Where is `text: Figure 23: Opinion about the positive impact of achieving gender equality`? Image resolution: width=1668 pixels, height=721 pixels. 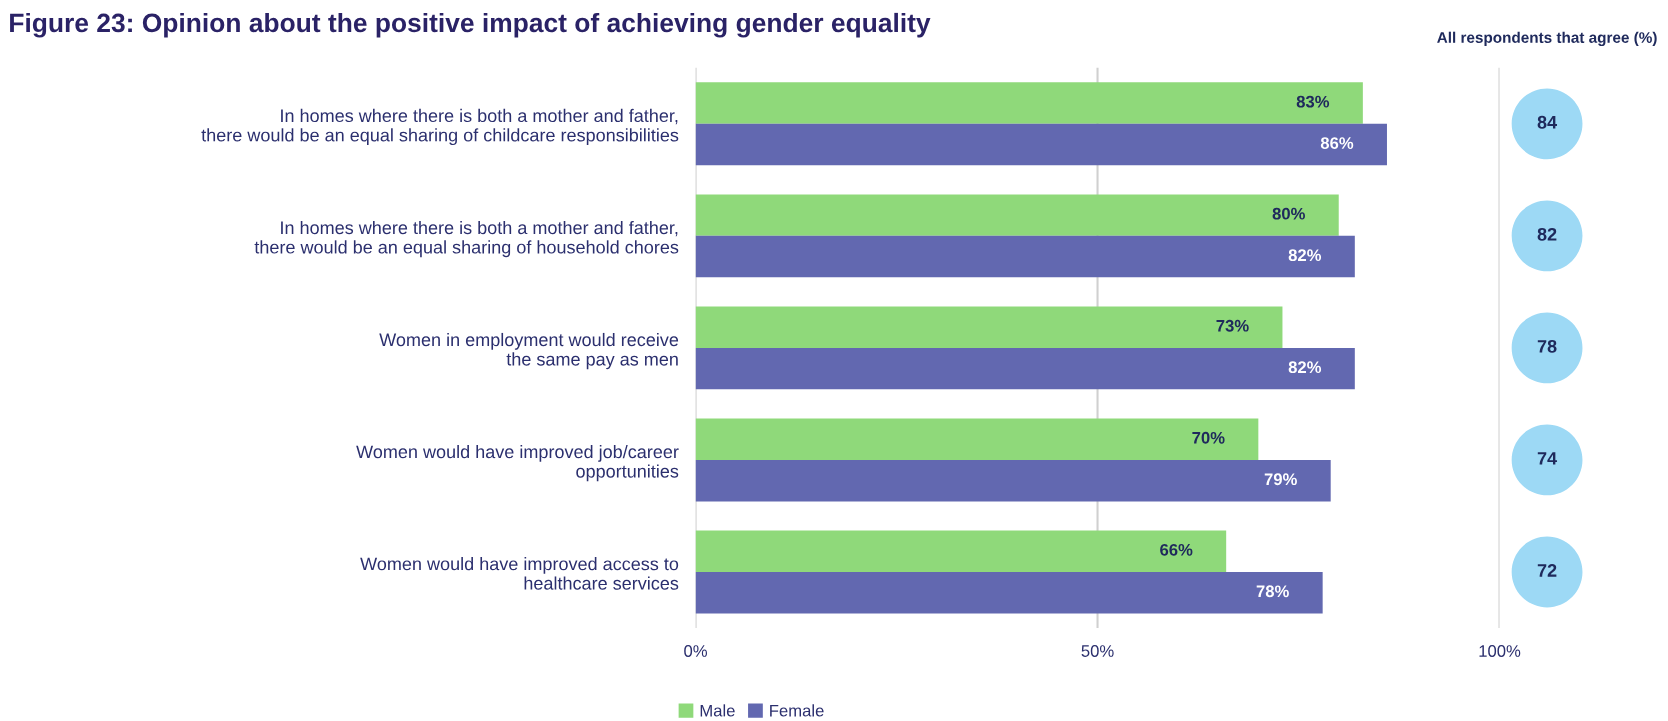
text: Figure 23: Opinion about the positive impact of achieving gender equality is located at coordinates (470, 25).